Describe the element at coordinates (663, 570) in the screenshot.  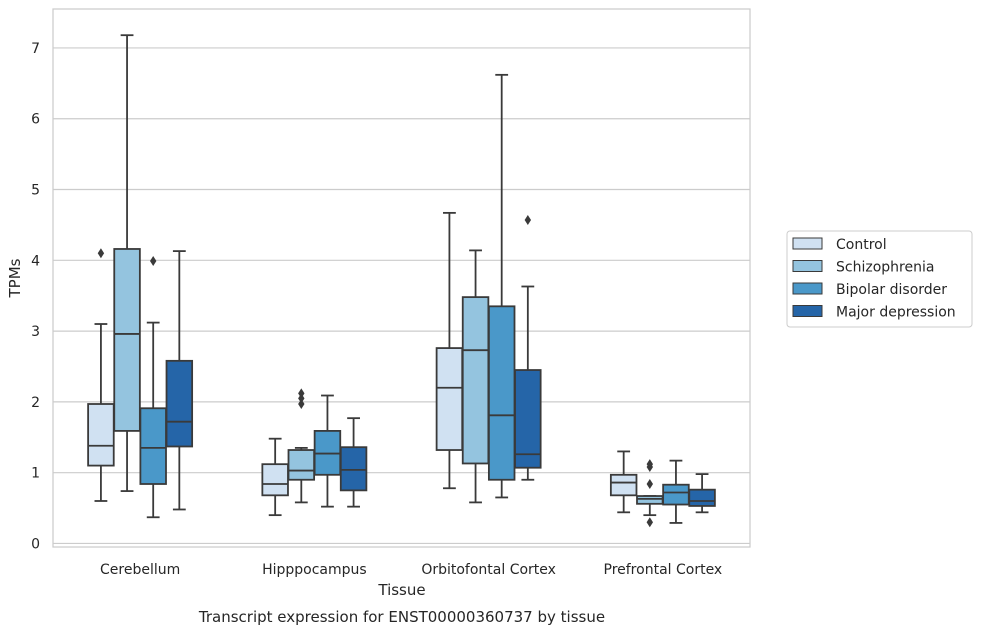
I see `x-tick-label: Prefrontal Cortex` at that location.